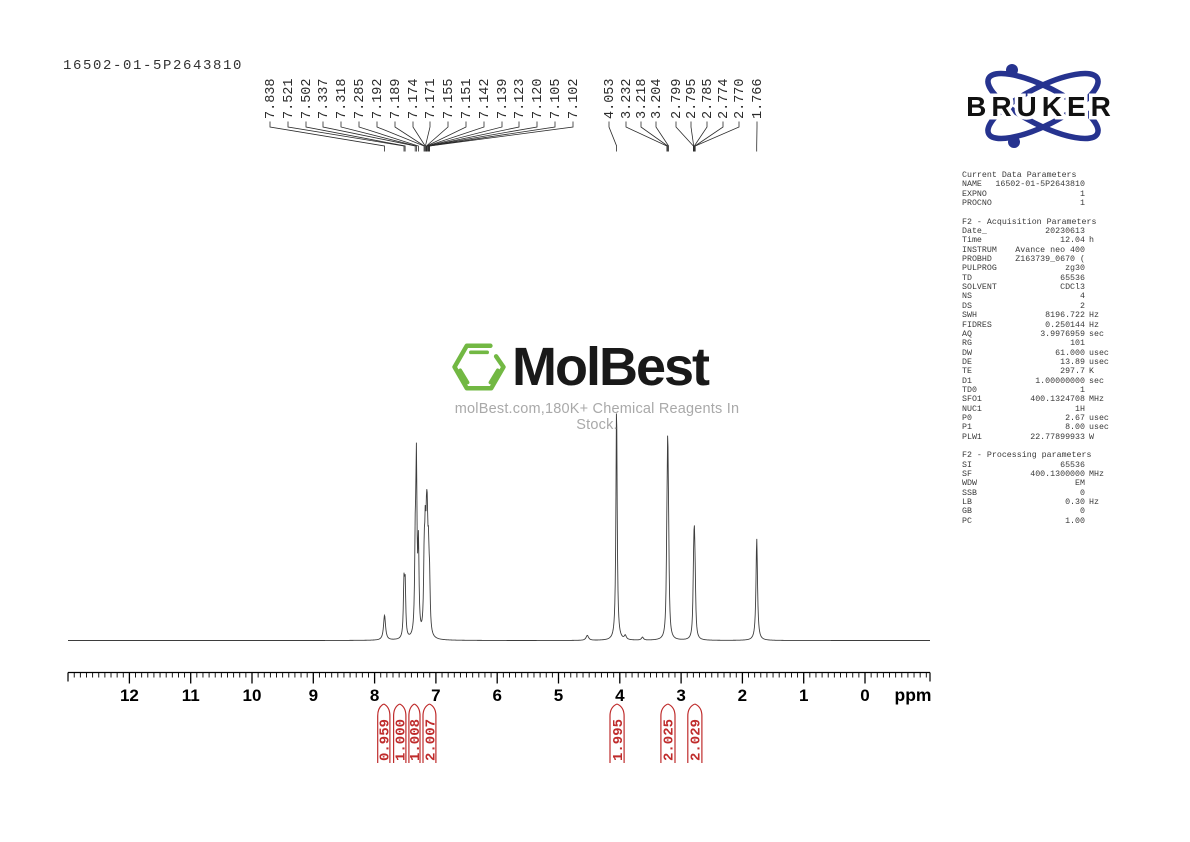  Describe the element at coordinates (619, 740) in the screenshot. I see `integral-value: 1.995` at that location.